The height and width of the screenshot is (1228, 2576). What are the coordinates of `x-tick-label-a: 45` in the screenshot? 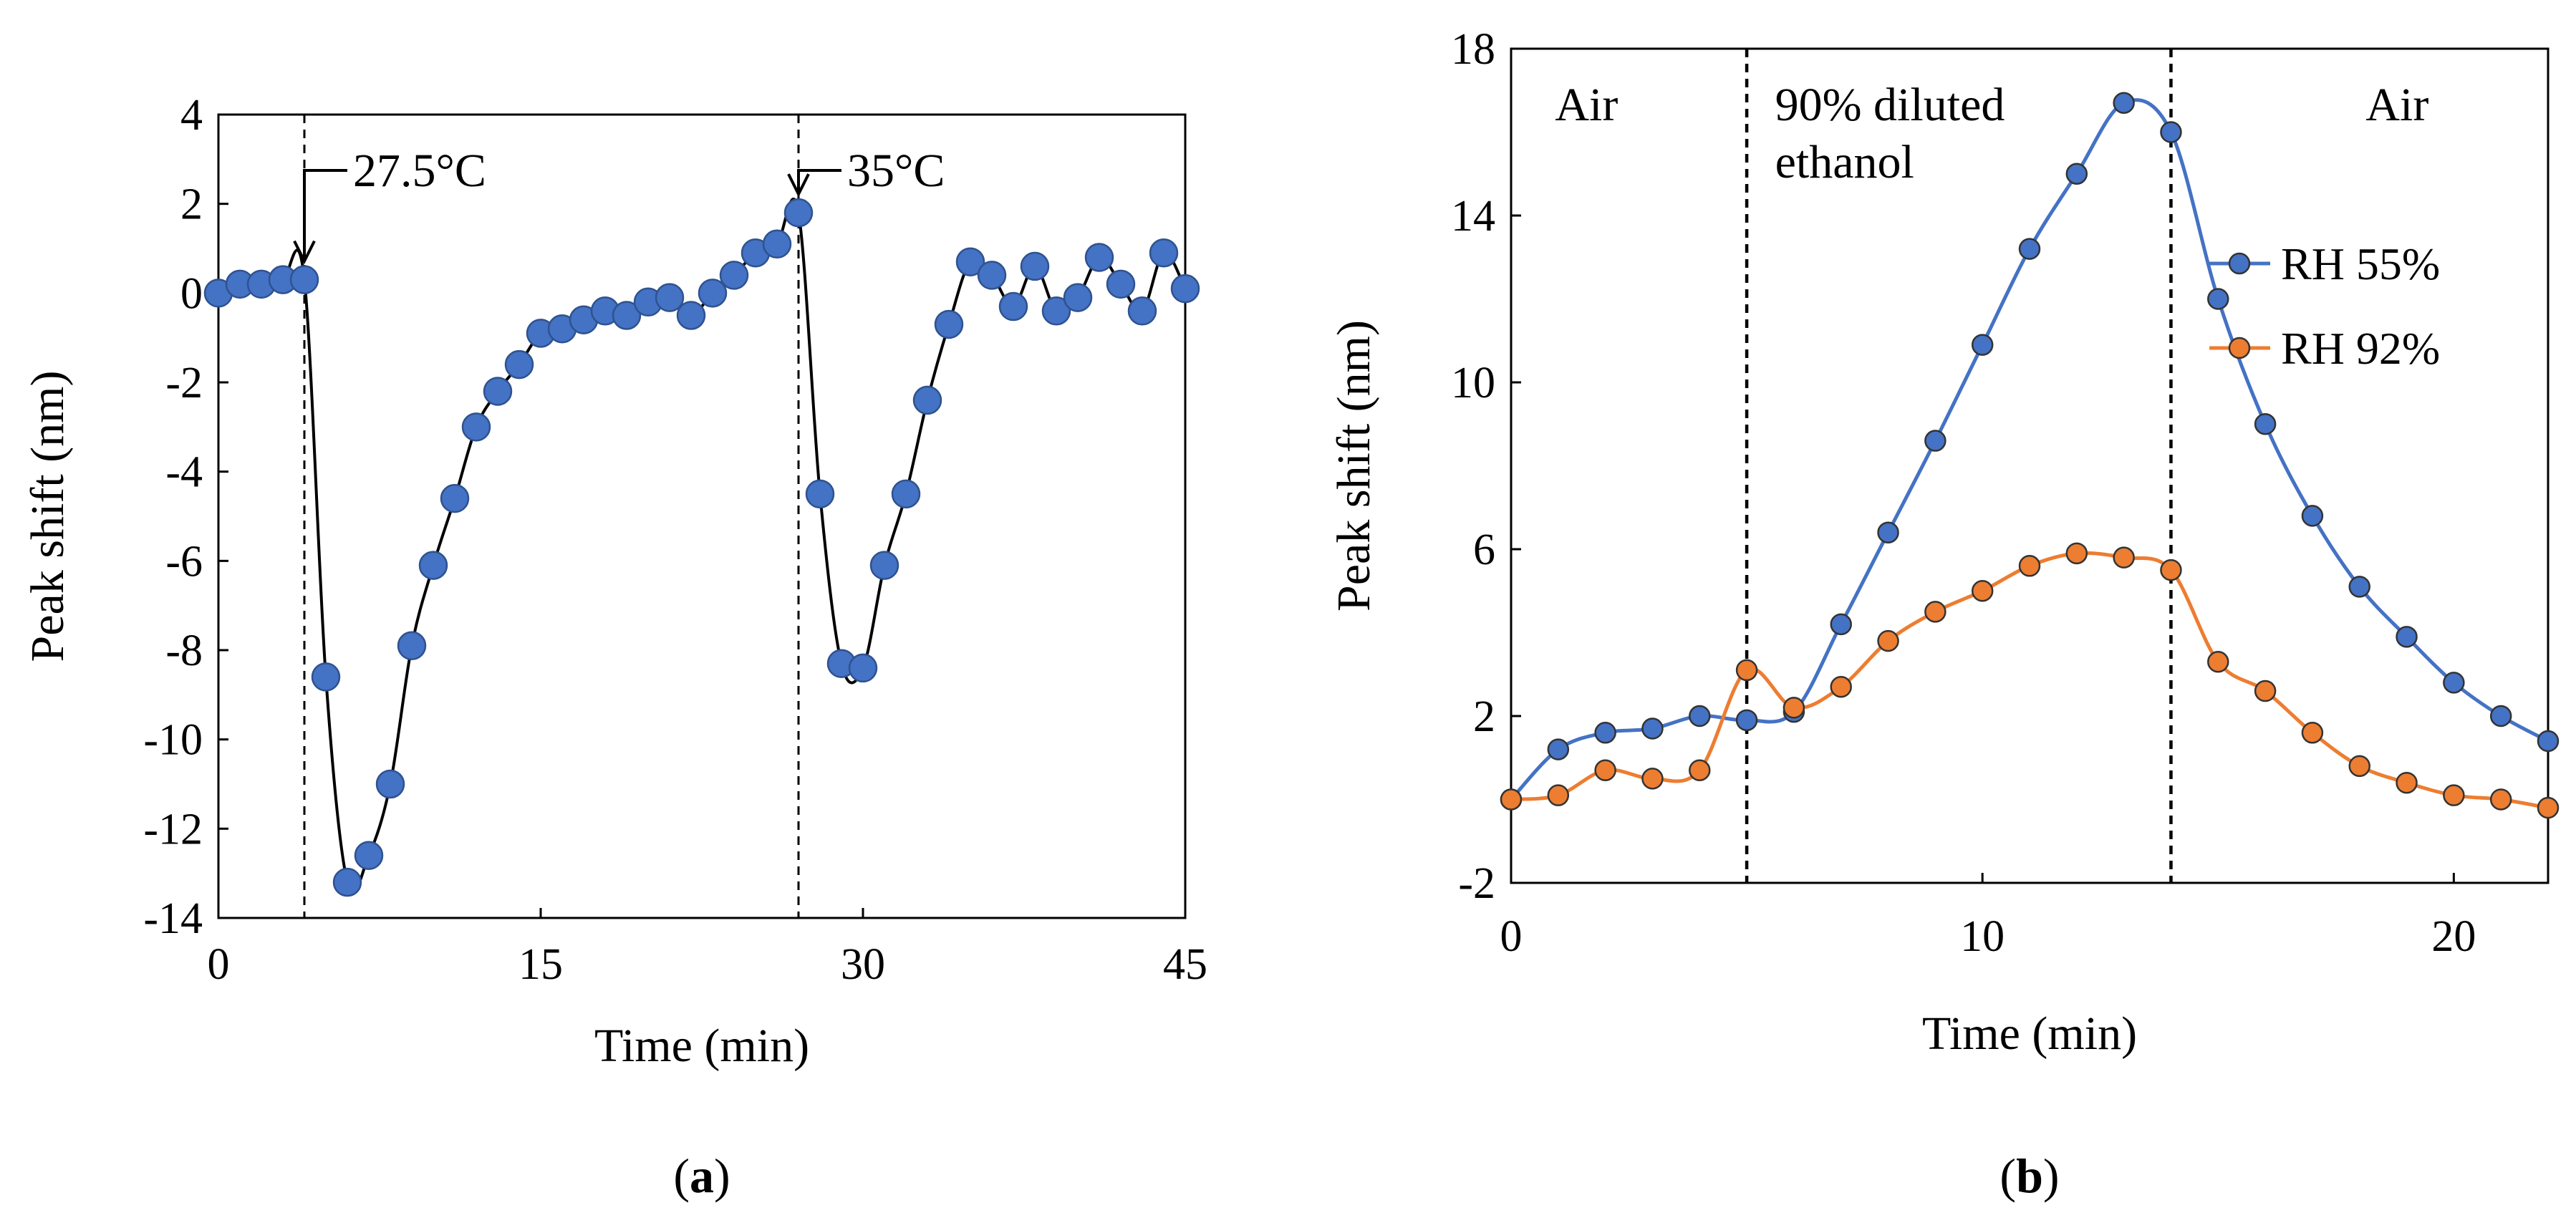 It's located at (1185, 965).